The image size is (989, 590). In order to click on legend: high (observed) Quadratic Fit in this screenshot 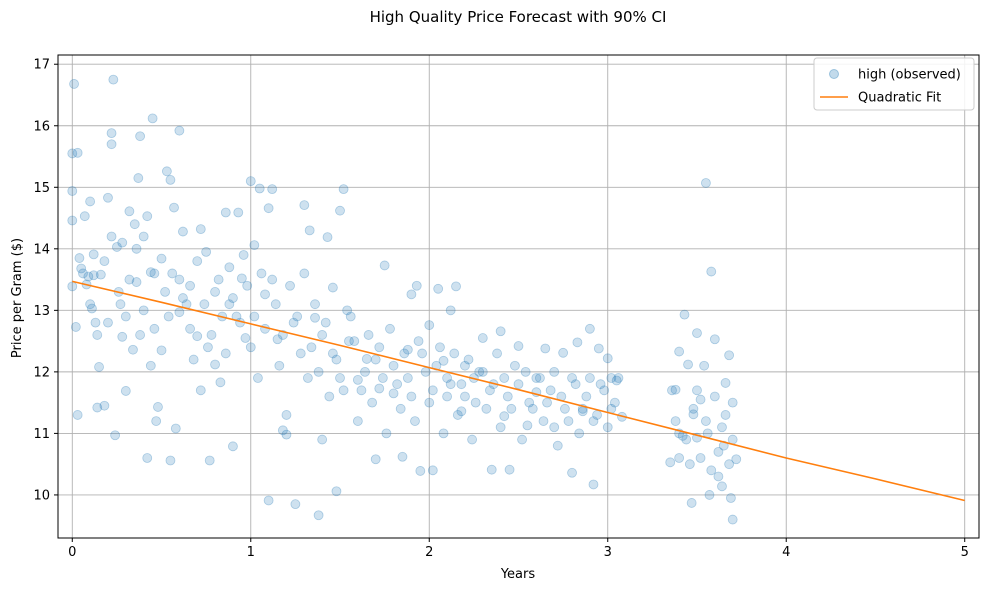, I will do `click(894, 84)`.